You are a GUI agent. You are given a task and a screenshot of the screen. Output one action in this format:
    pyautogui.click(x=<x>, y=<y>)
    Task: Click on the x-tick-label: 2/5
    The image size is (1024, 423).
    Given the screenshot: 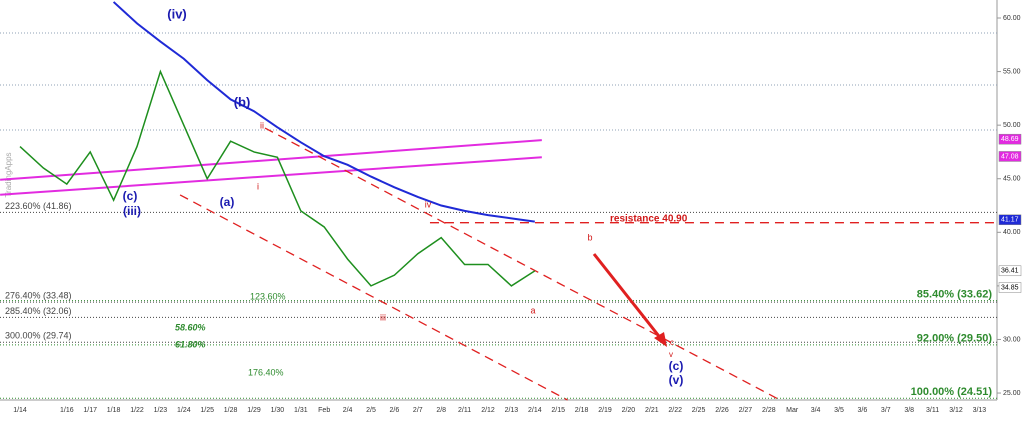 What is the action you would take?
    pyautogui.click(x=371, y=410)
    